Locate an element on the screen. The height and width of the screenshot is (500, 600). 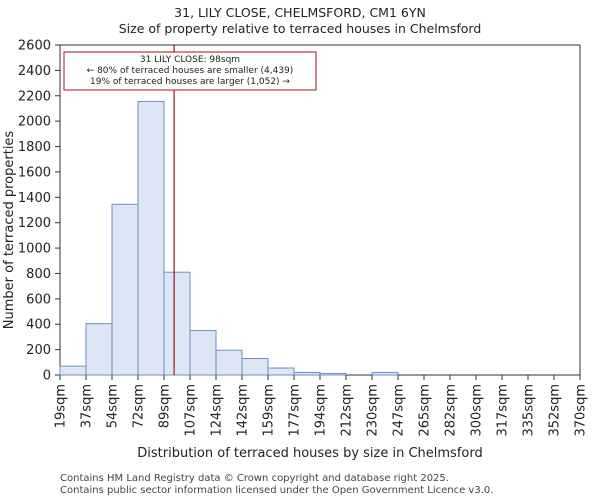
y-tick-label: 2000 is located at coordinates (34, 122).